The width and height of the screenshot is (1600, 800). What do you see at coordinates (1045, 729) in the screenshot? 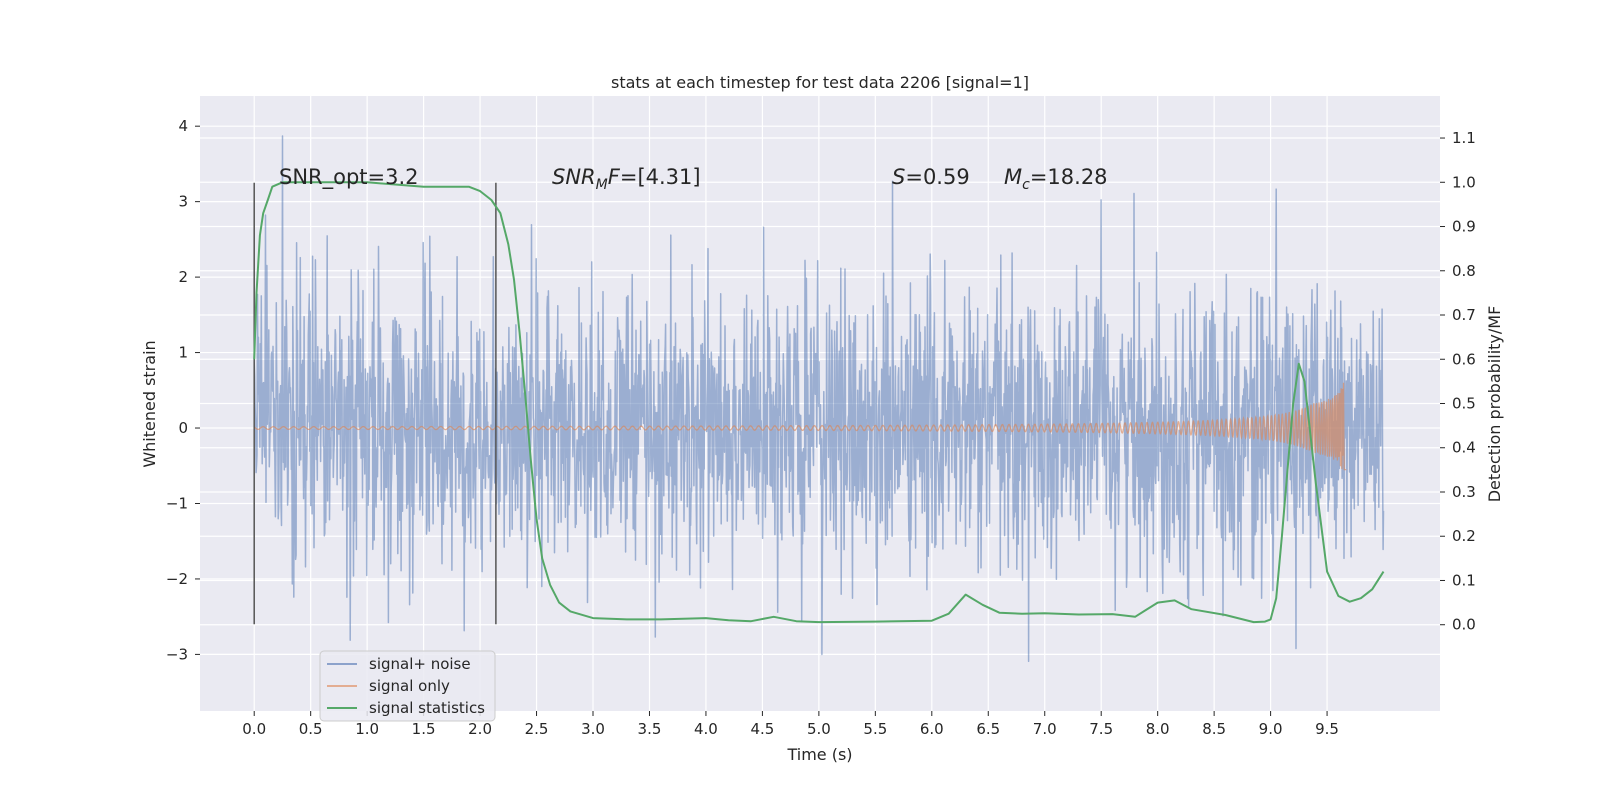
I see `x-tick-label: 7.0` at bounding box center [1045, 729].